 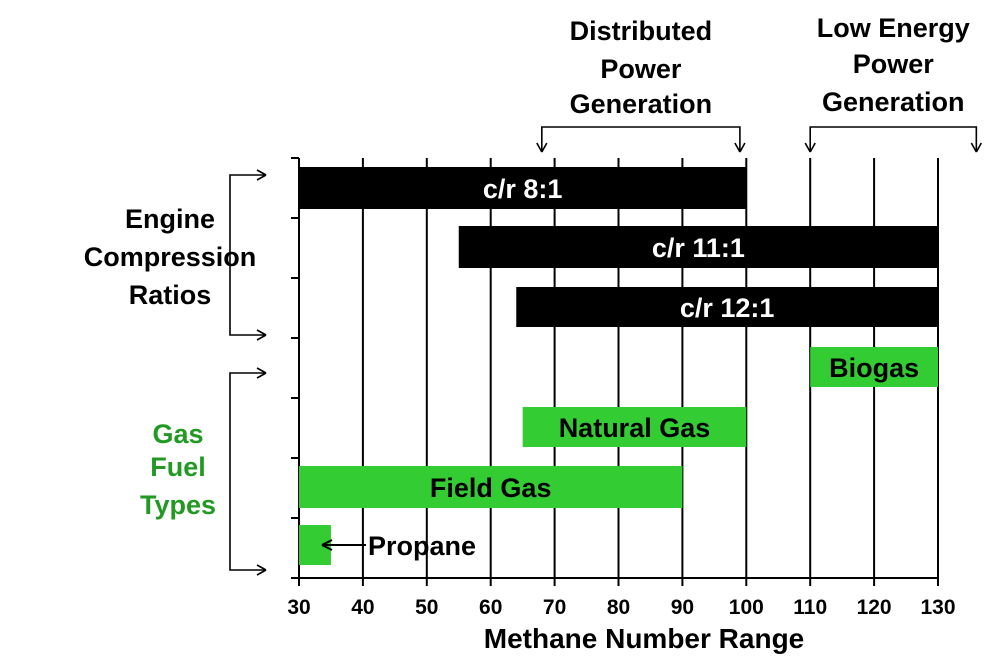 What do you see at coordinates (554, 607) in the screenshot?
I see `x-tick-label: 70` at bounding box center [554, 607].